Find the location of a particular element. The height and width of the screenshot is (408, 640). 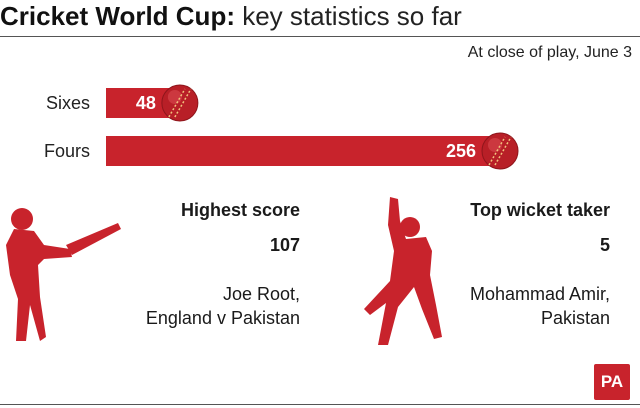

top-wicket-player: Mohammad Amir, Pakistan is located at coordinates (540, 306).